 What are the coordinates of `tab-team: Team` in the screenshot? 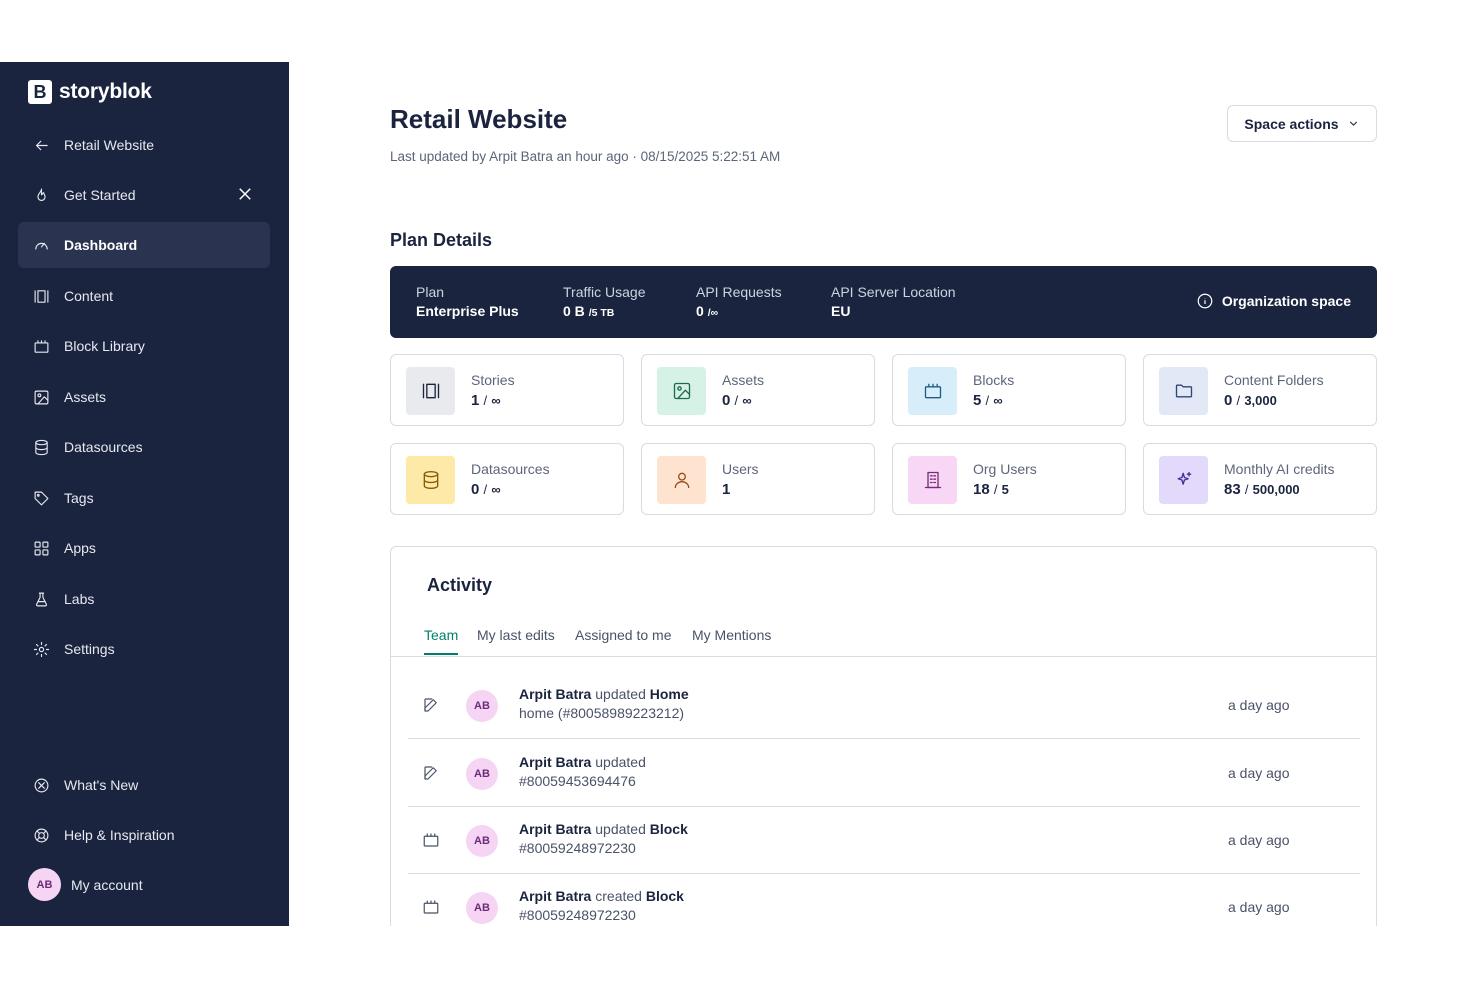 It's located at (441, 641).